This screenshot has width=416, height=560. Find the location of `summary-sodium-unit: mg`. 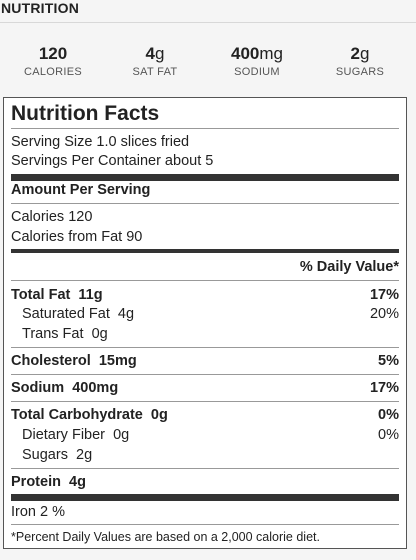

summary-sodium-unit: mg is located at coordinates (271, 53).